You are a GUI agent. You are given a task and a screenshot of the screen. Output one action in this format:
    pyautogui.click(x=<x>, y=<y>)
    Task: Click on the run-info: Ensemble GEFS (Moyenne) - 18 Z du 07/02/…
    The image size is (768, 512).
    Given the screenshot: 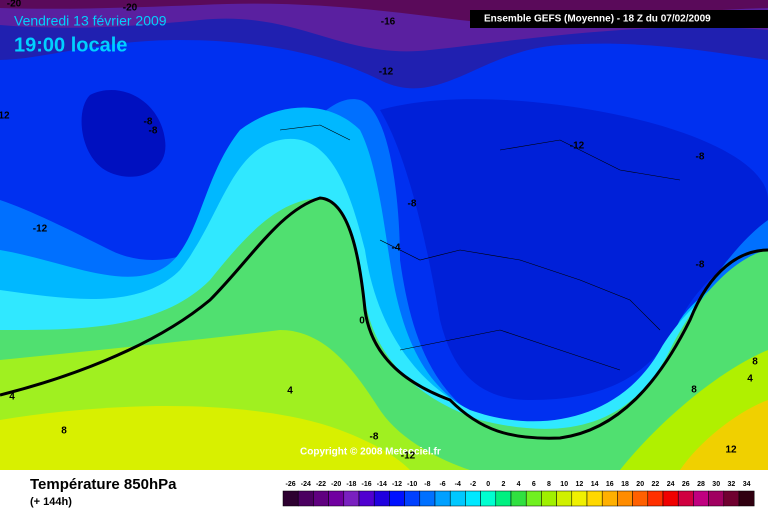 What is the action you would take?
    pyautogui.click(x=597, y=19)
    